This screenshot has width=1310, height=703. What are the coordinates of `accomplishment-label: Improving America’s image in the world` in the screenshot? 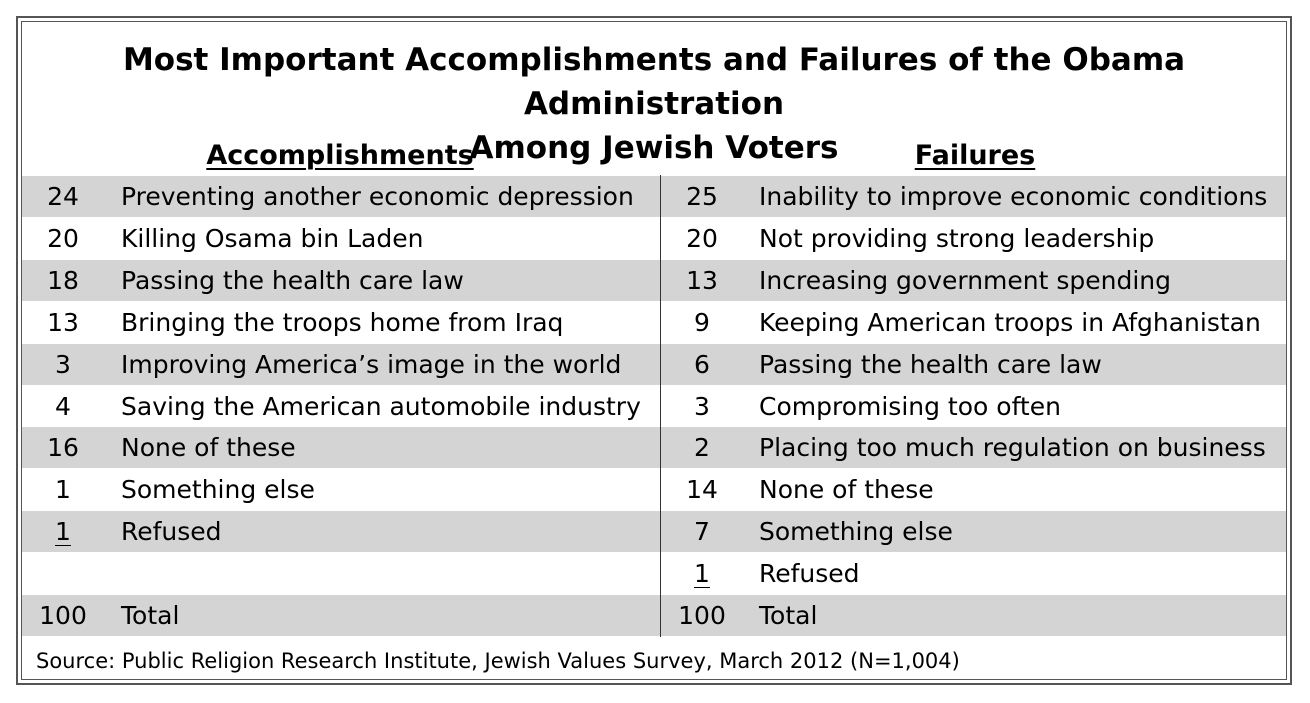 It's located at (371, 364).